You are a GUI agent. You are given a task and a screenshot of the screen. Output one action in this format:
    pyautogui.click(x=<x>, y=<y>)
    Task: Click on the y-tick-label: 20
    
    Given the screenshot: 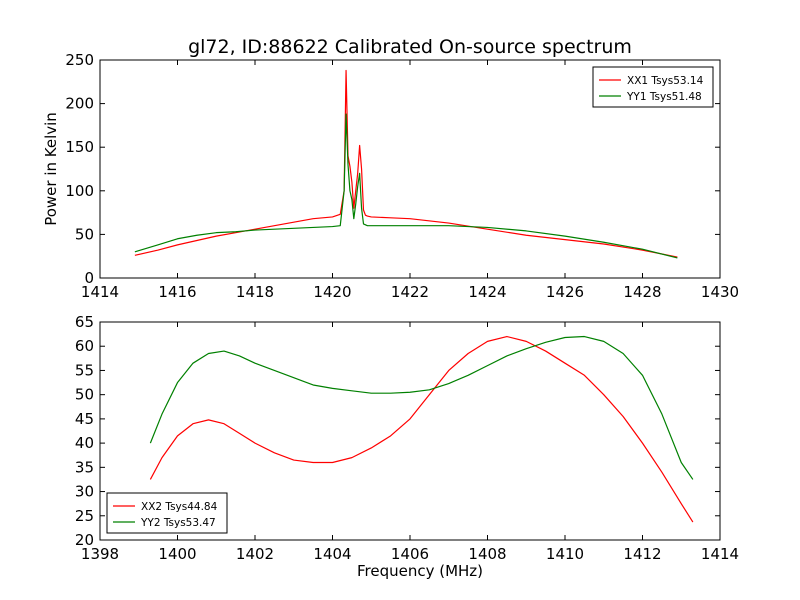 What is the action you would take?
    pyautogui.click(x=84, y=540)
    